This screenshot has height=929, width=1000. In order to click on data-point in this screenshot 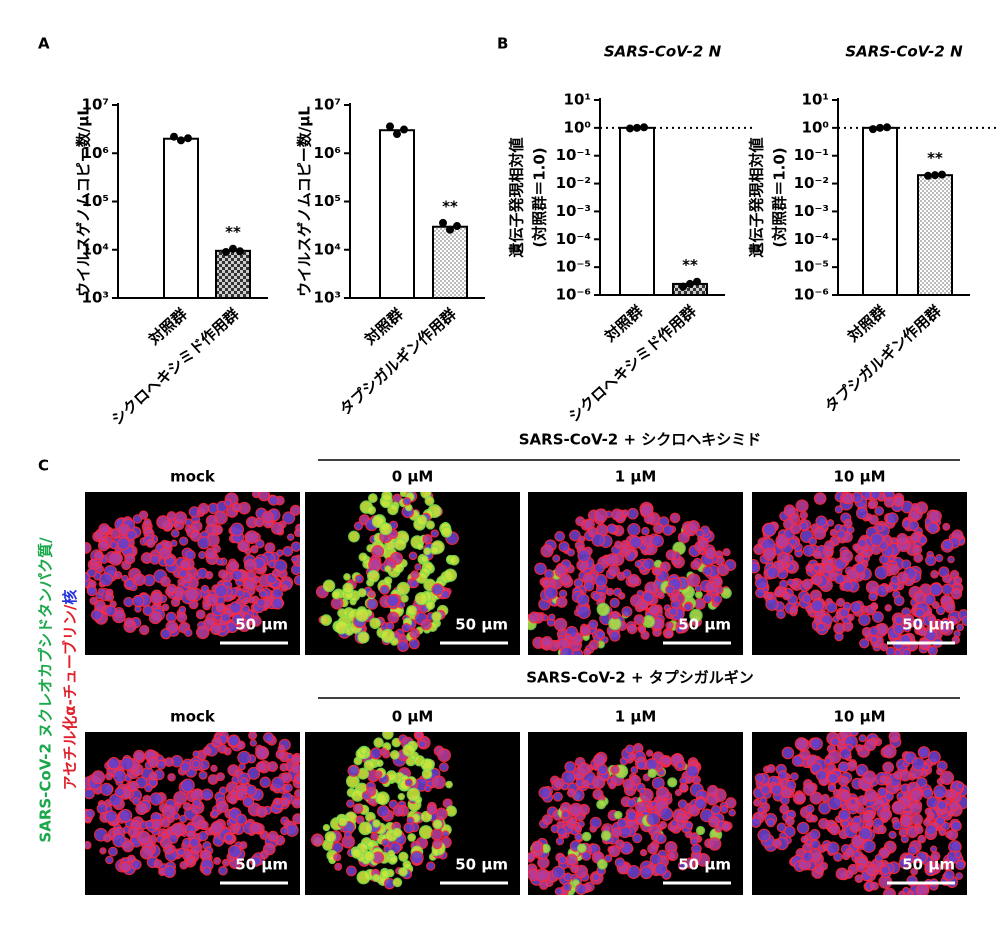, I will do `click(880, 127)`.